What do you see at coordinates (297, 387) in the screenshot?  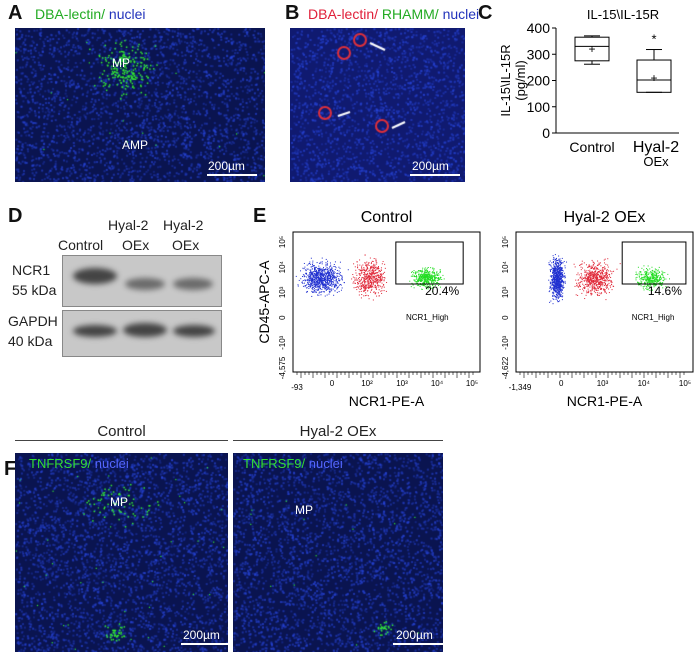 I see `x-tick-label: -93` at bounding box center [297, 387].